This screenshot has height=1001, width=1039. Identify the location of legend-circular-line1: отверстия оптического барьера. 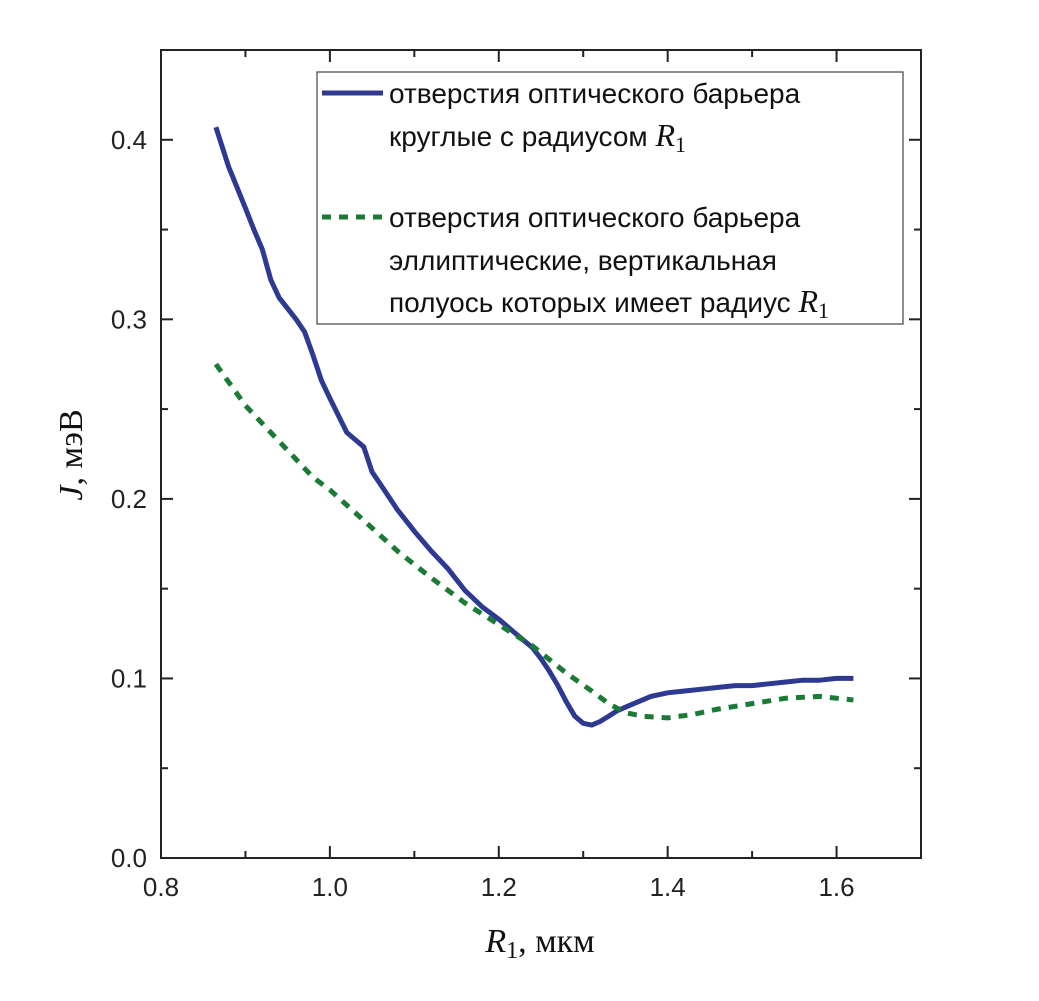
(595, 93).